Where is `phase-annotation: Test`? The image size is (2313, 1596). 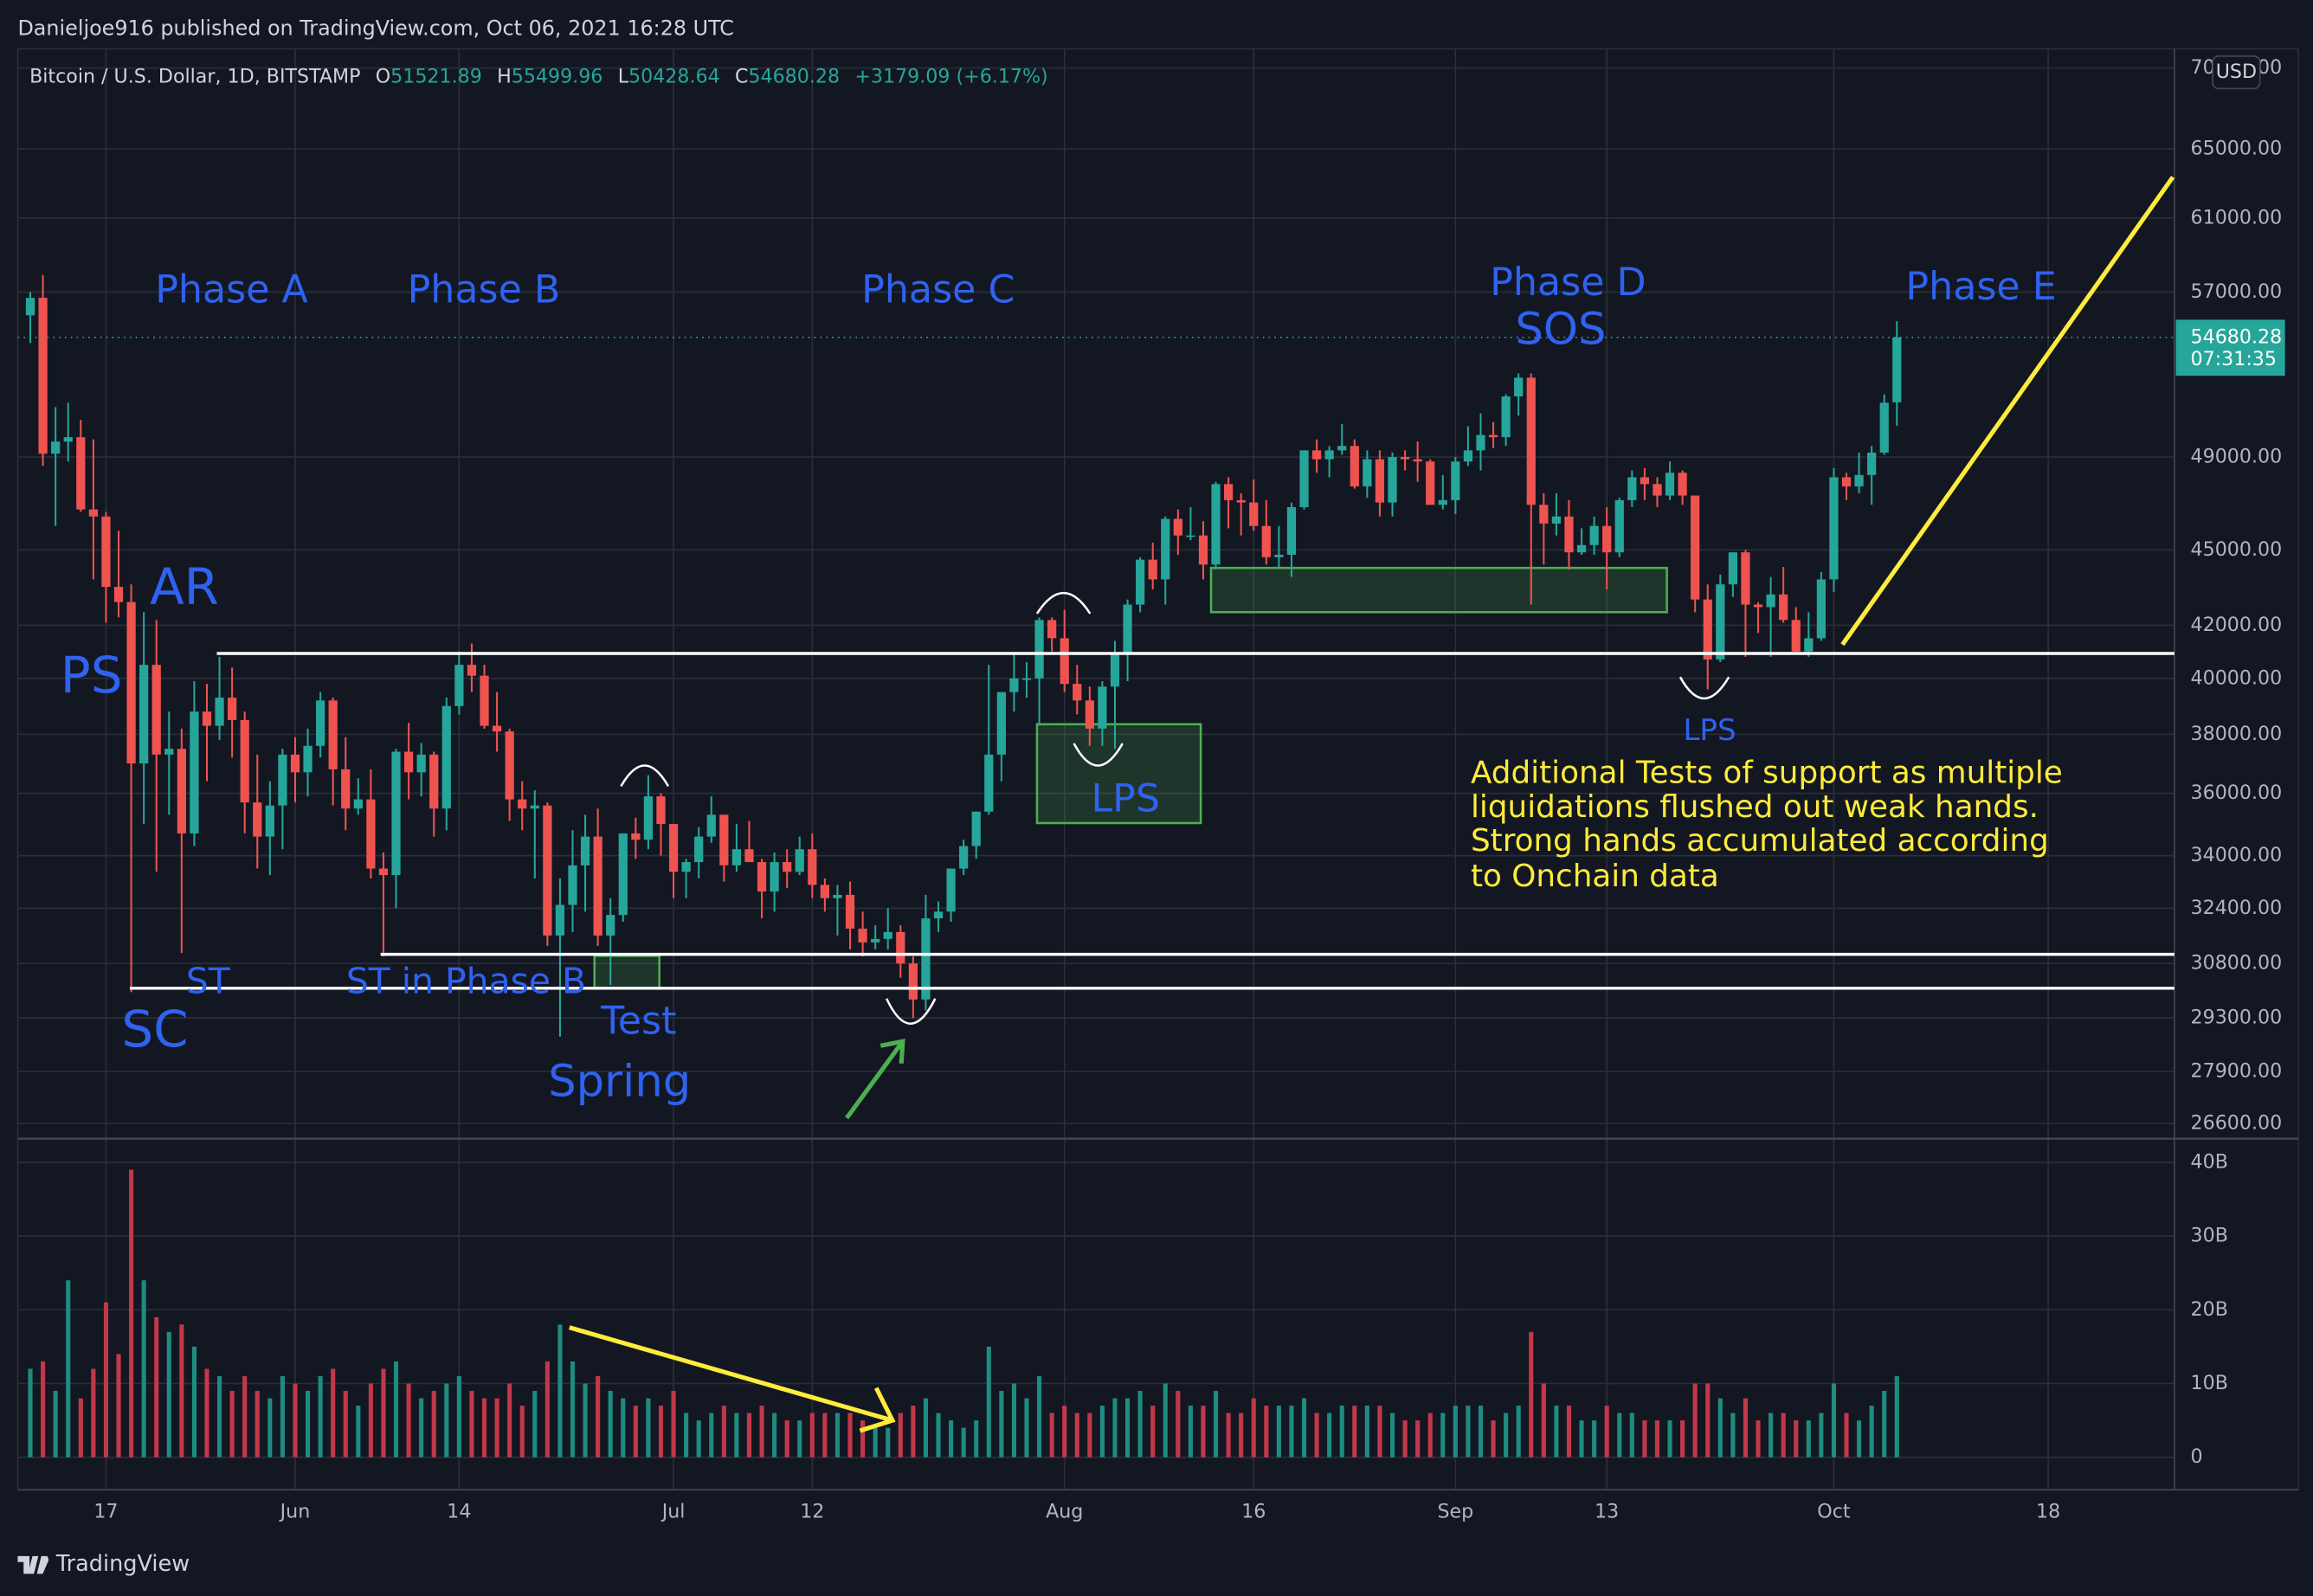
phase-annotation: Test is located at coordinates (638, 1022).